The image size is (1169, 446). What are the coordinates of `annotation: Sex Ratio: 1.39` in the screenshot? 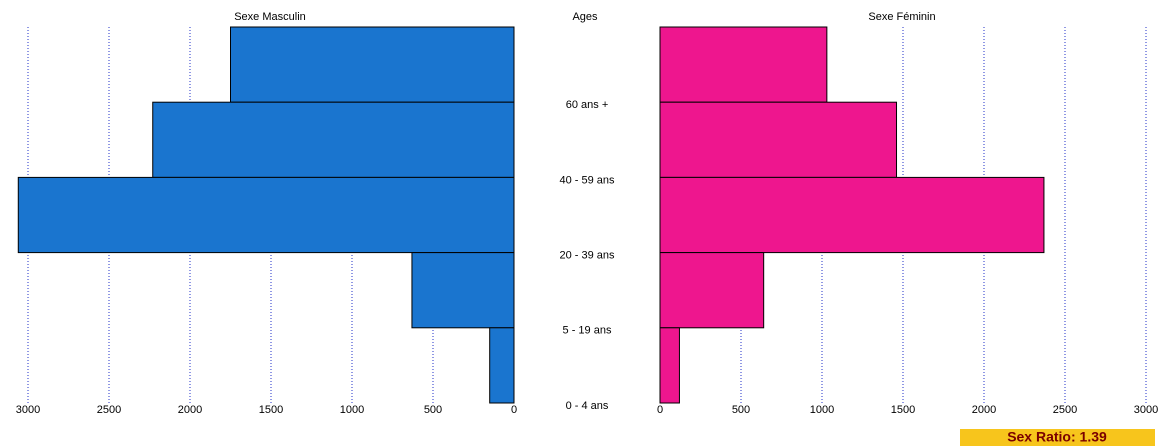 It's located at (1057, 437).